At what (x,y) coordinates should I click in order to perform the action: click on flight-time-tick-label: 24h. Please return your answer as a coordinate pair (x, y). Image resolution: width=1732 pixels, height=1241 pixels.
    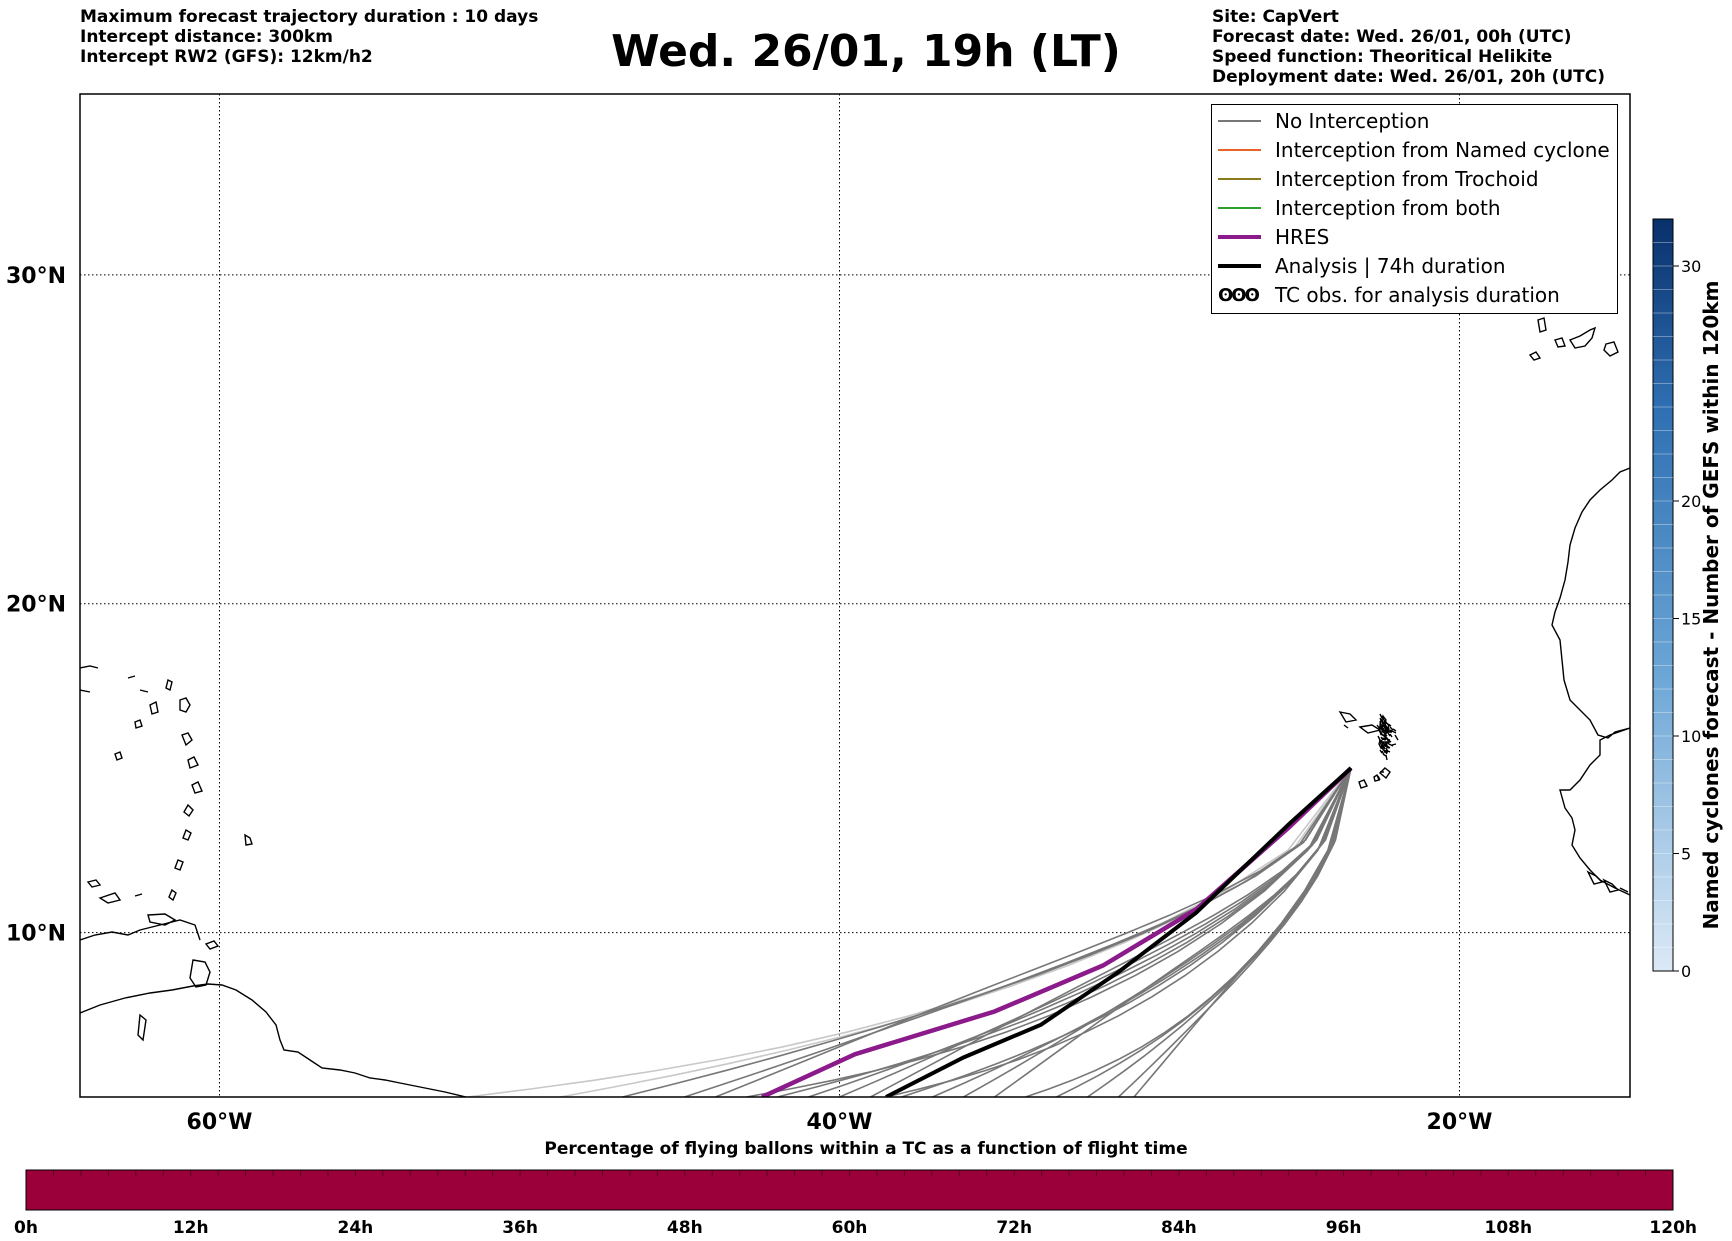
    Looking at the image, I should click on (356, 1228).